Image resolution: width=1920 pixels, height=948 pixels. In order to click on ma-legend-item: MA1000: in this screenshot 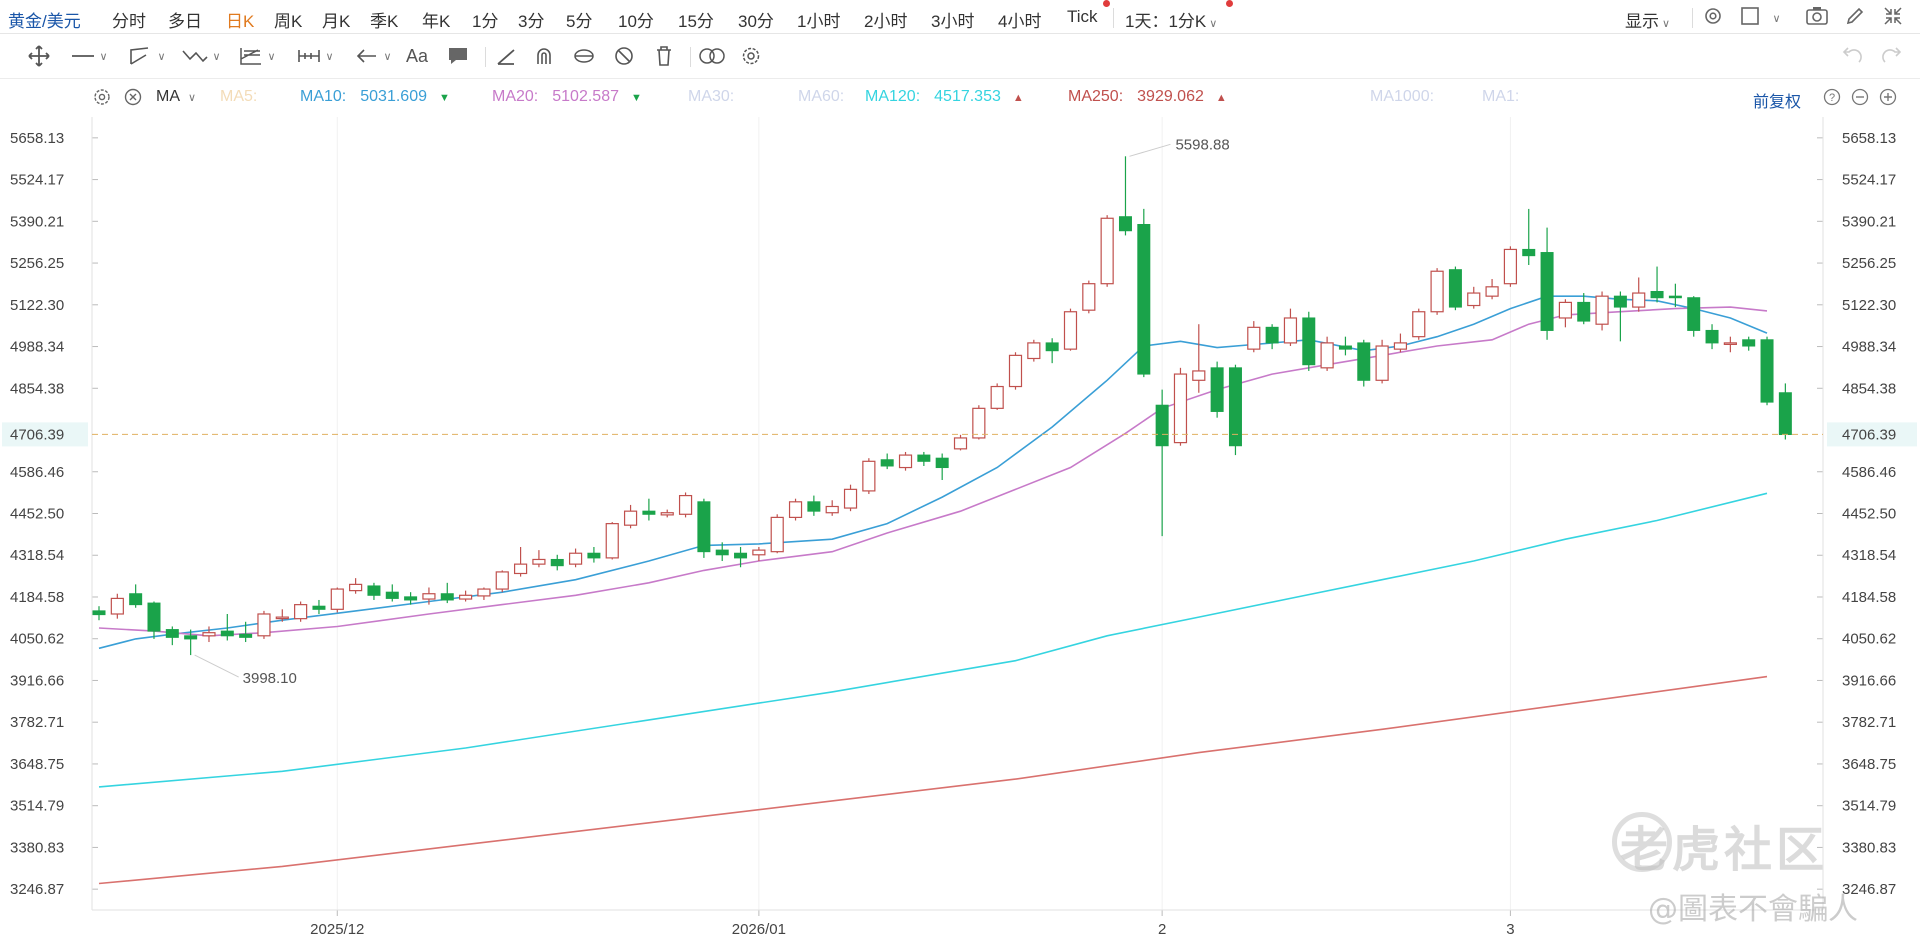, I will do `click(1402, 97)`.